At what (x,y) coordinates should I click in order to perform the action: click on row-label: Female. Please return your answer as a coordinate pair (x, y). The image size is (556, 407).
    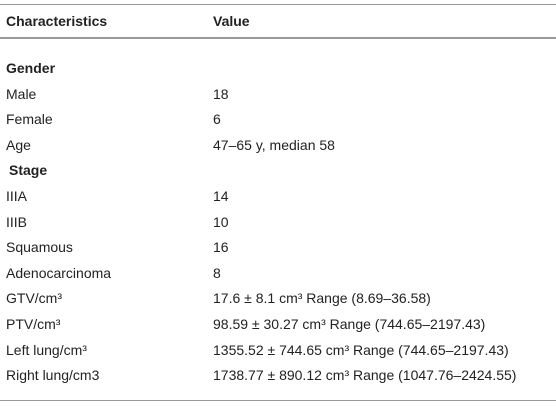
    Looking at the image, I should click on (29, 119).